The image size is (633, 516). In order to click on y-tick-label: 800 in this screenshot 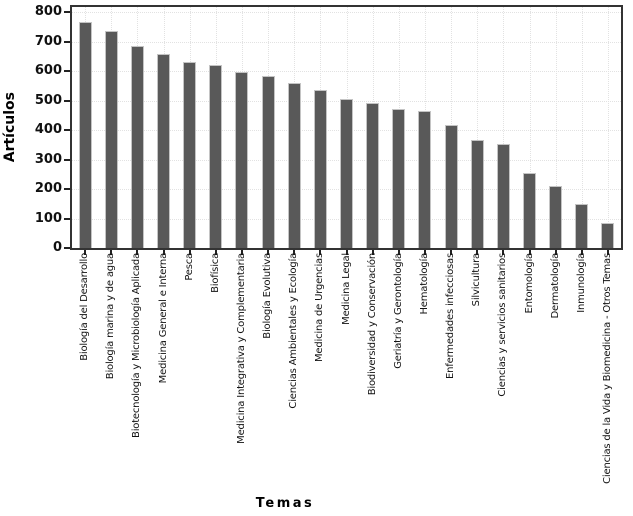, I will do `click(48, 11)`.